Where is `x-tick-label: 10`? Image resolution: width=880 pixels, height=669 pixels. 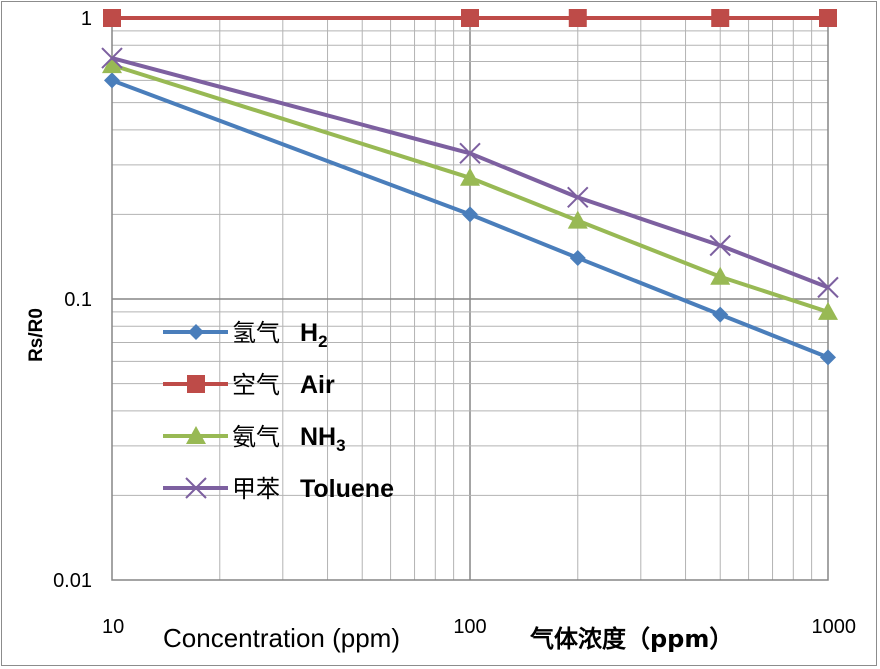 x-tick-label: 10 is located at coordinates (113, 627).